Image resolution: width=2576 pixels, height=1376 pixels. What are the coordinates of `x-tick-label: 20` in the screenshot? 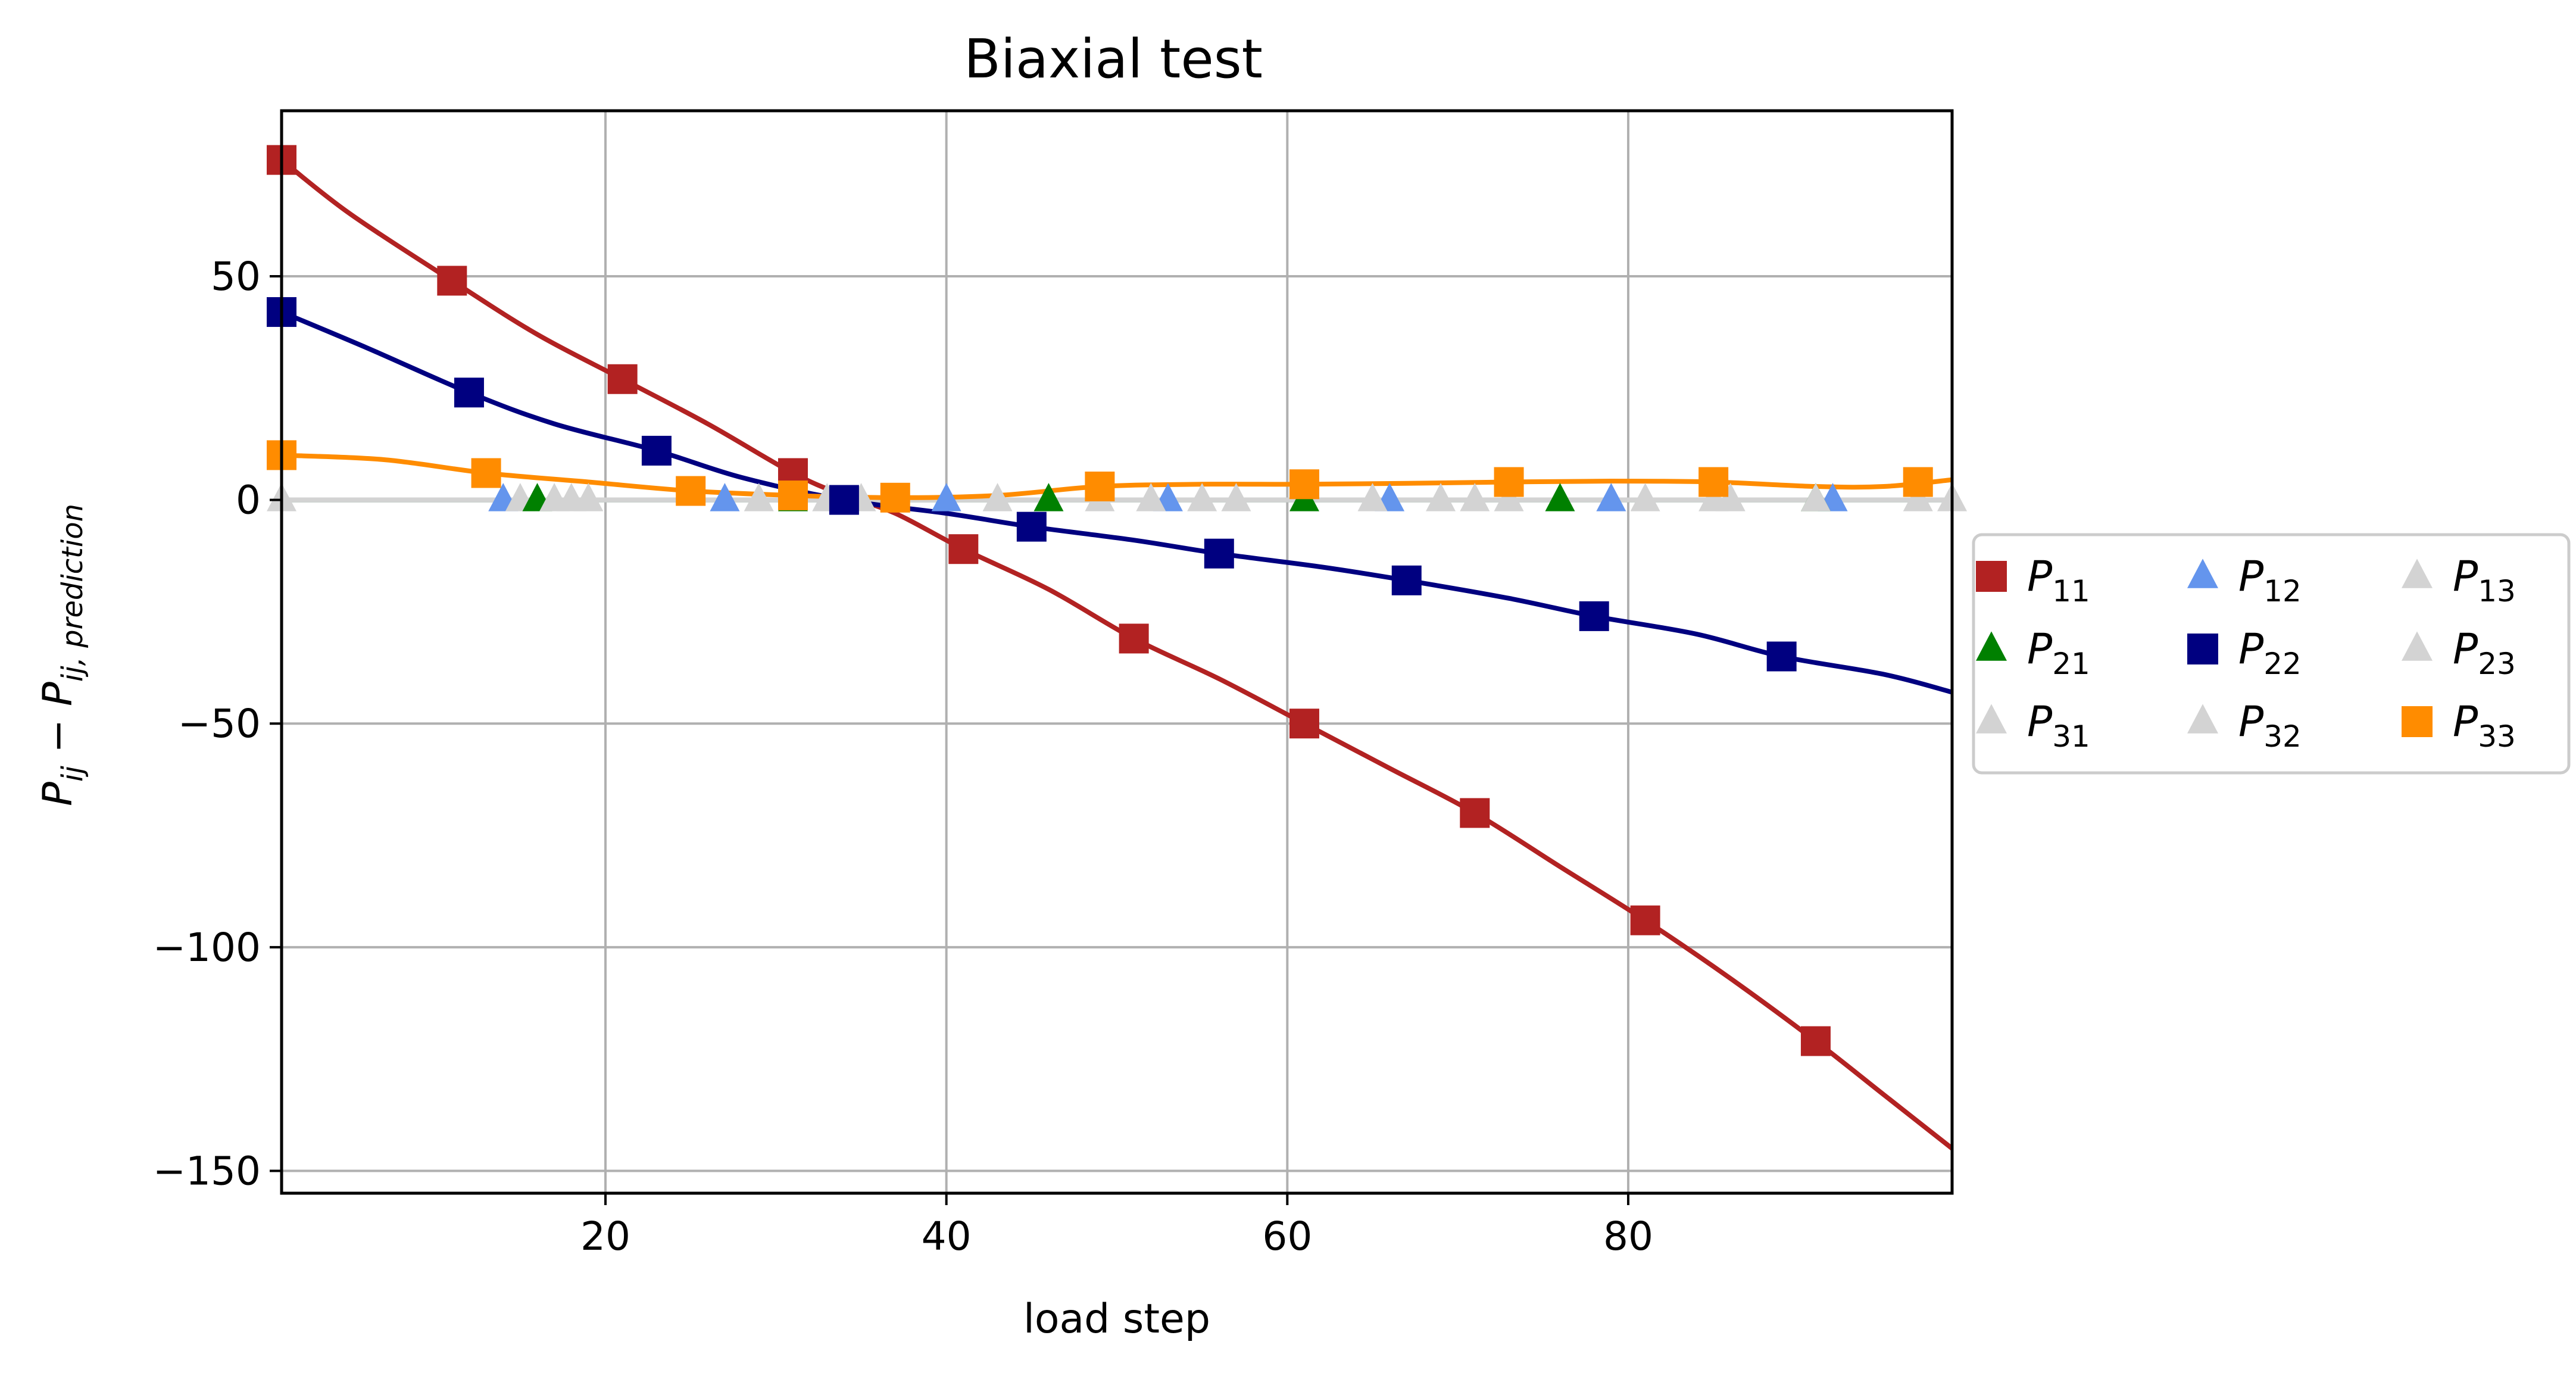 It's located at (605, 1236).